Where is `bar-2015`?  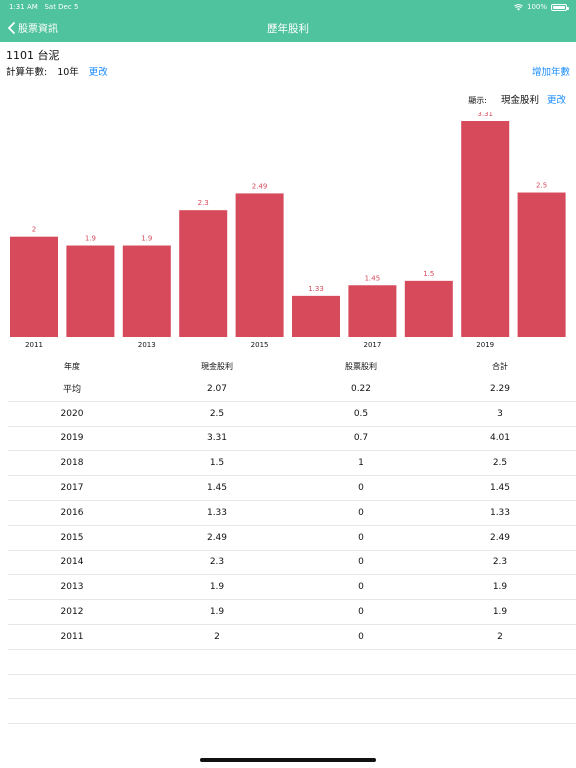
bar-2015 is located at coordinates (259, 265).